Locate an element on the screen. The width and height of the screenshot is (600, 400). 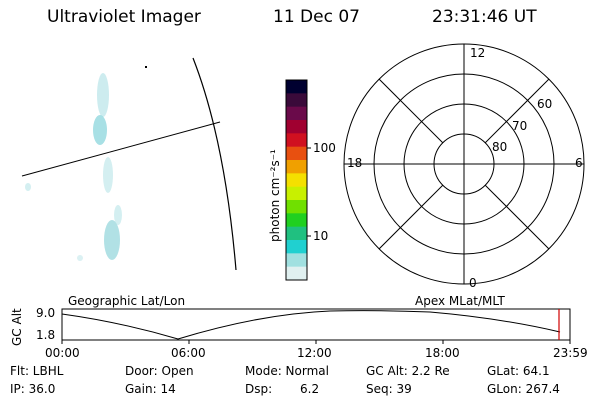
time-label: 23:31:46 UT is located at coordinates (484, 17).